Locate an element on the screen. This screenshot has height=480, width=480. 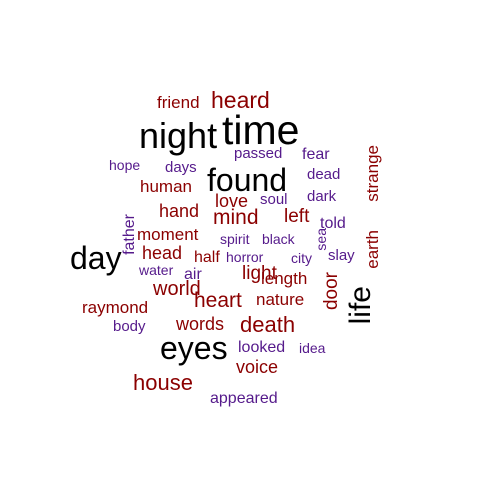
word-nature: nature is located at coordinates (280, 299).